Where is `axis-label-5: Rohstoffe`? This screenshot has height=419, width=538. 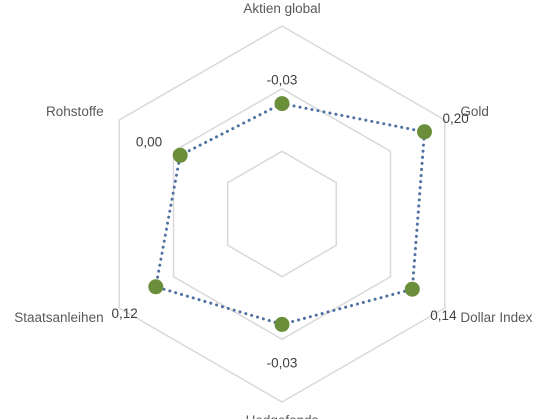
axis-label-5: Rohstoffe is located at coordinates (75, 111).